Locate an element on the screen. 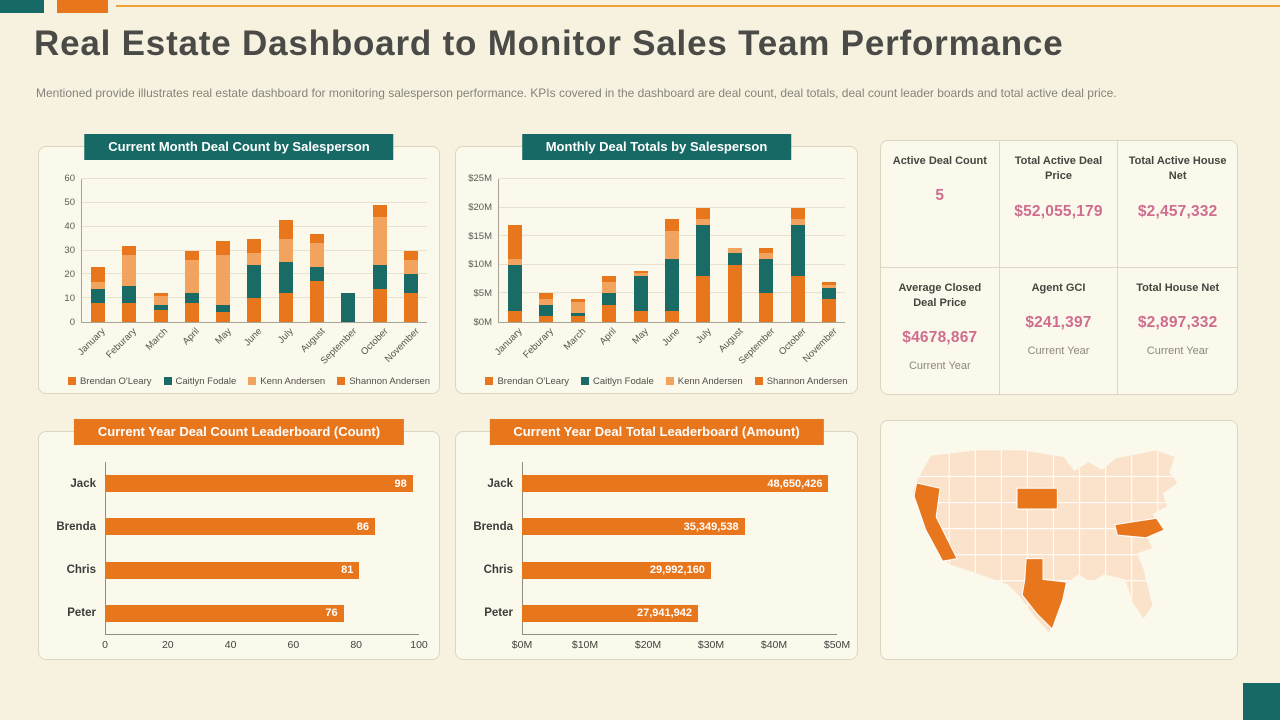  row-label: Brenda is located at coordinates (493, 526).